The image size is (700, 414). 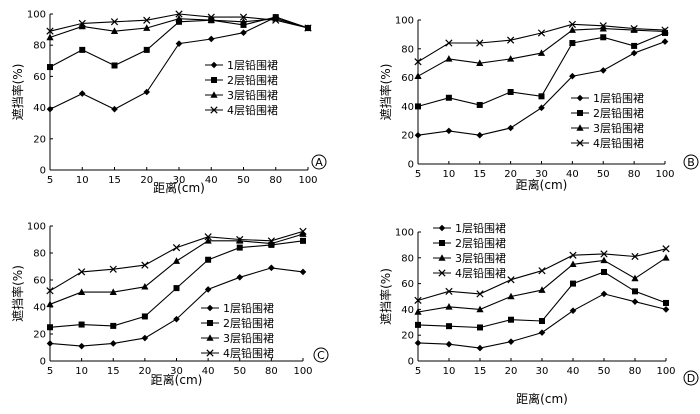 What do you see at coordinates (307, 180) in the screenshot?
I see `x-tick-label: 100` at bounding box center [307, 180].